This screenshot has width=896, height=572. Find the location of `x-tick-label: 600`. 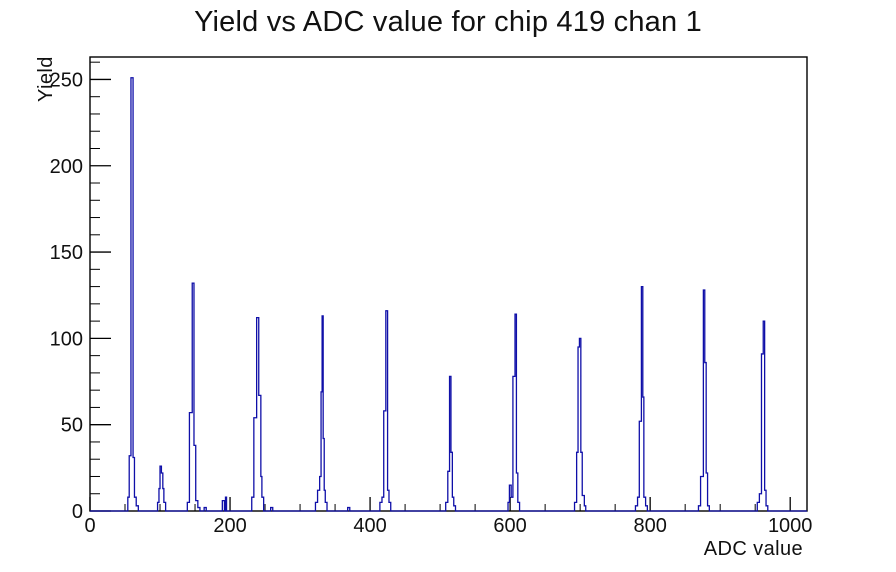

x-tick-label: 600 is located at coordinates (509, 526).